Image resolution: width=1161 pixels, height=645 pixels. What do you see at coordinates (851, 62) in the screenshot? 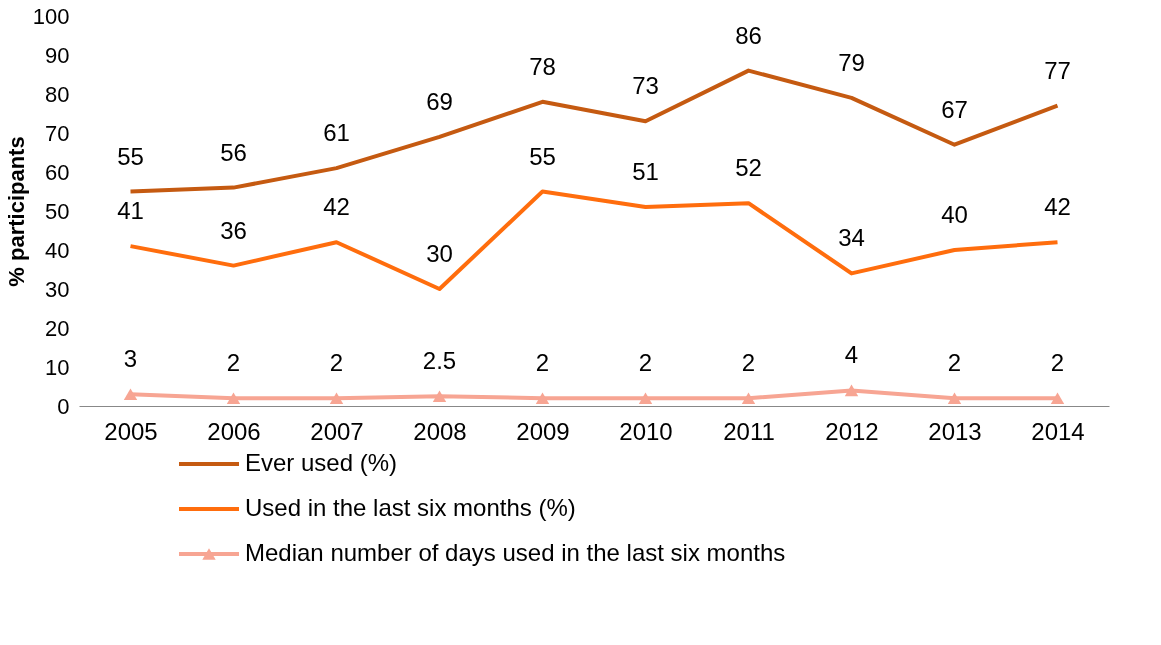
I see `data-label: 79` at bounding box center [851, 62].